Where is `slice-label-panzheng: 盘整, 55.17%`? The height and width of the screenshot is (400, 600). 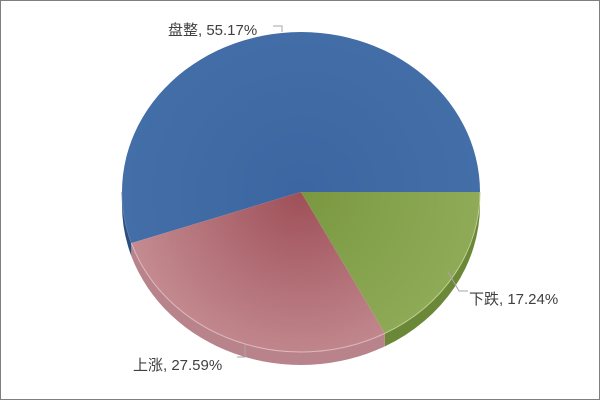
slice-label-panzheng: 盘整, 55.17% is located at coordinates (213, 30).